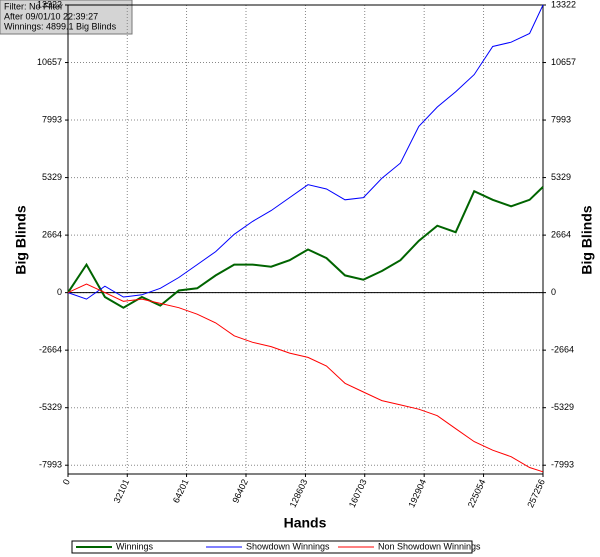 This screenshot has width=600, height=557. I want to click on y2-tick-label: -2664, so click(562, 350).